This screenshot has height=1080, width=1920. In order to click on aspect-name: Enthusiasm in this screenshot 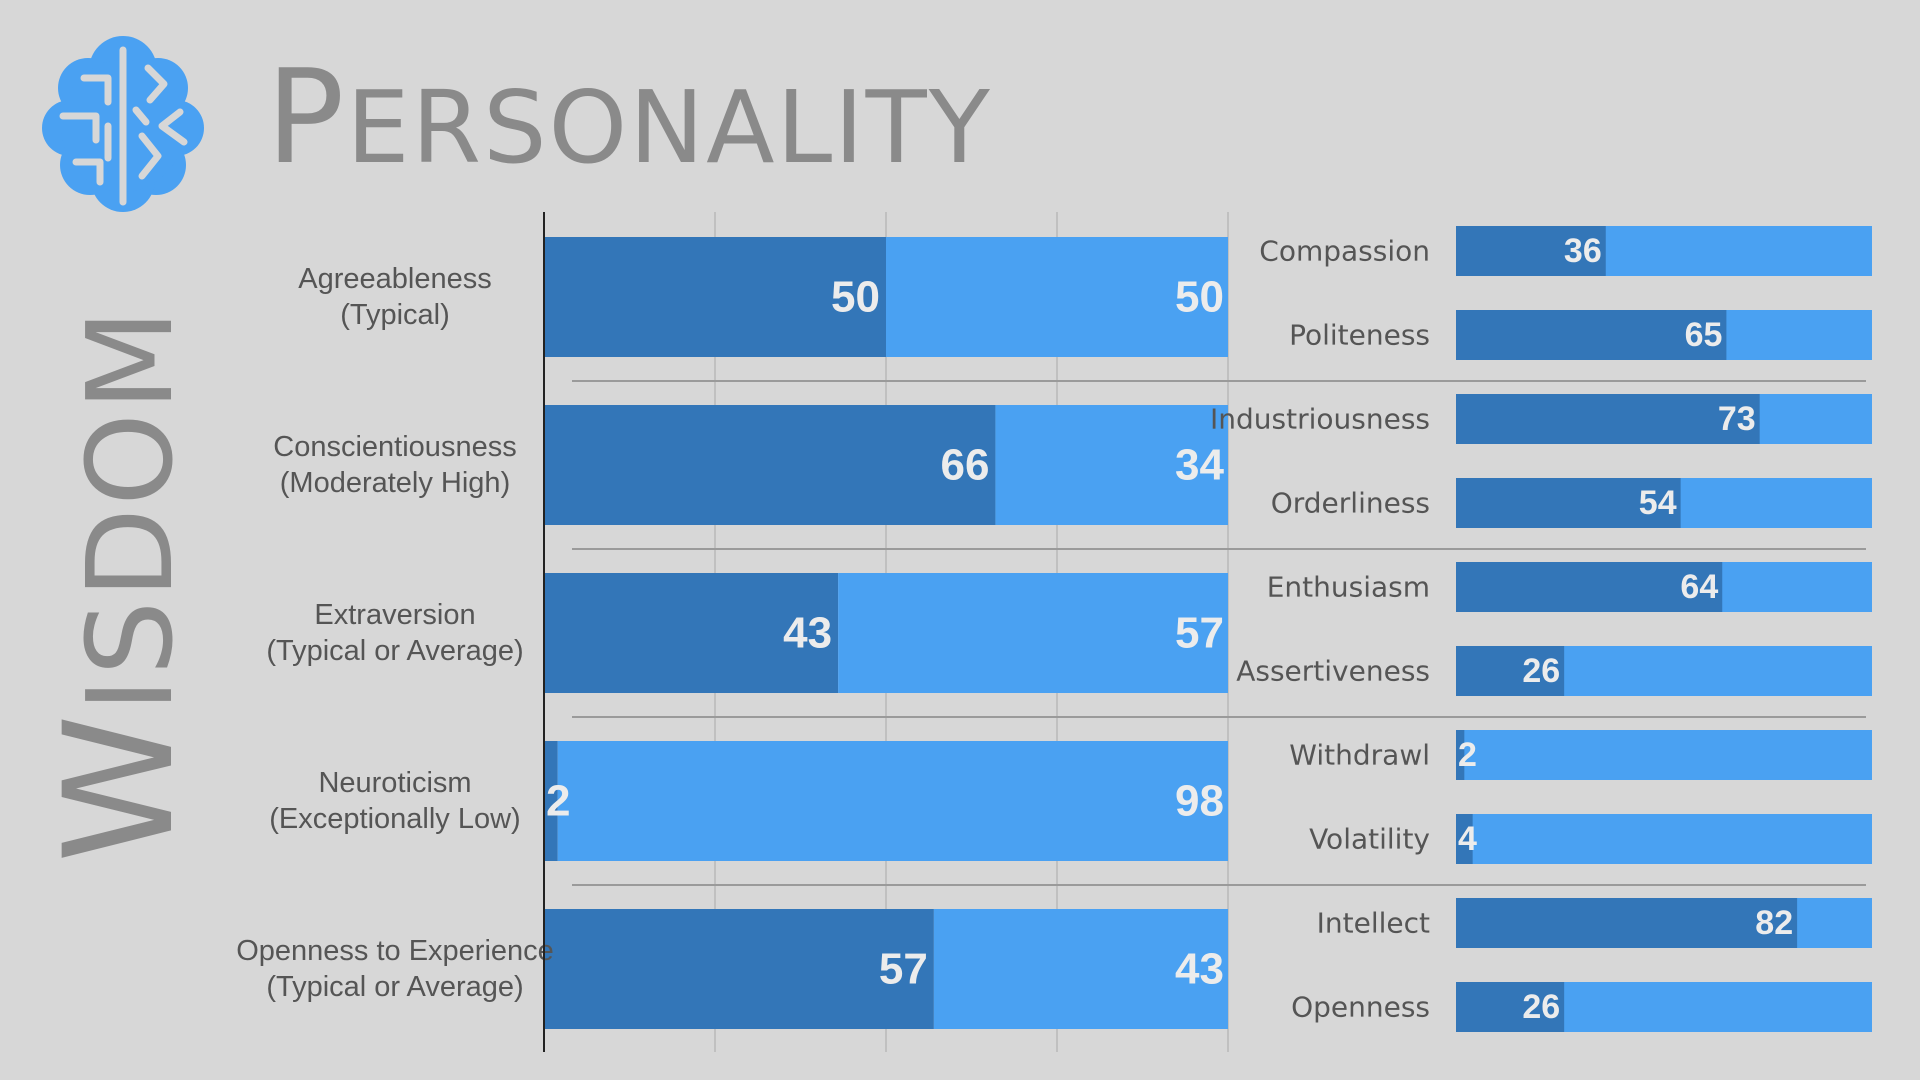, I will do `click(1348, 587)`.